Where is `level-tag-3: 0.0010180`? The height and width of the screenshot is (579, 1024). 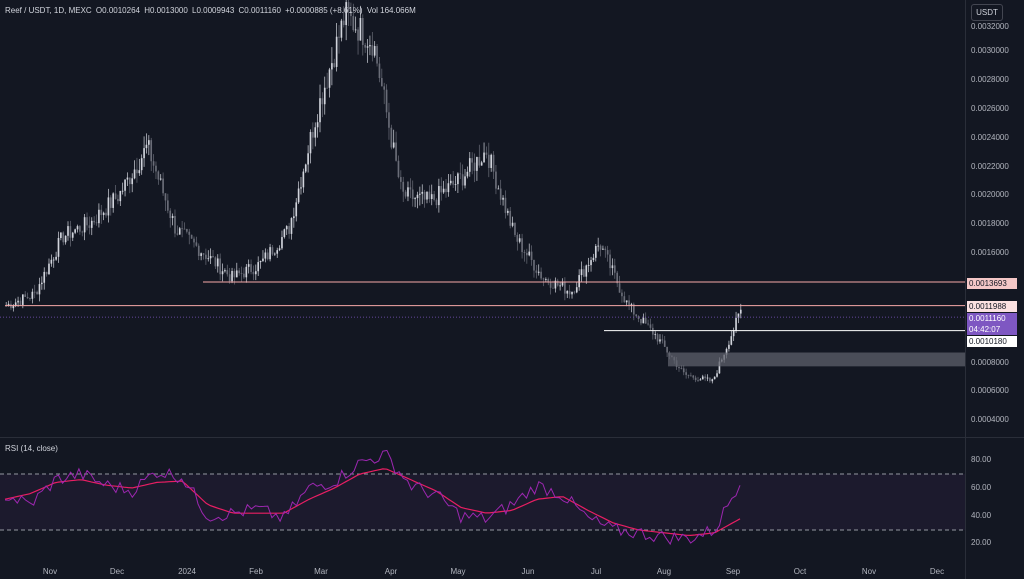
level-tag-3: 0.0010180 is located at coordinates (992, 341).